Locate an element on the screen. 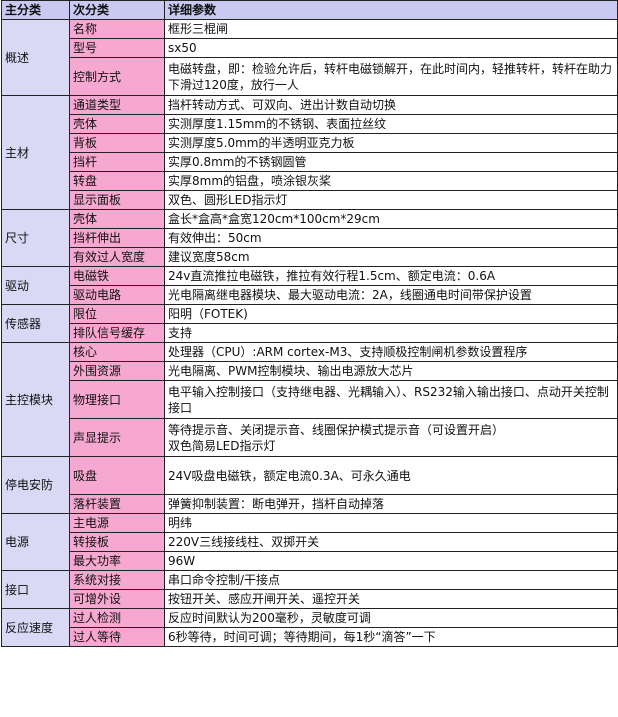 The width and height of the screenshot is (618, 717). sub-category-cell: 落杆装置 is located at coordinates (117, 504).